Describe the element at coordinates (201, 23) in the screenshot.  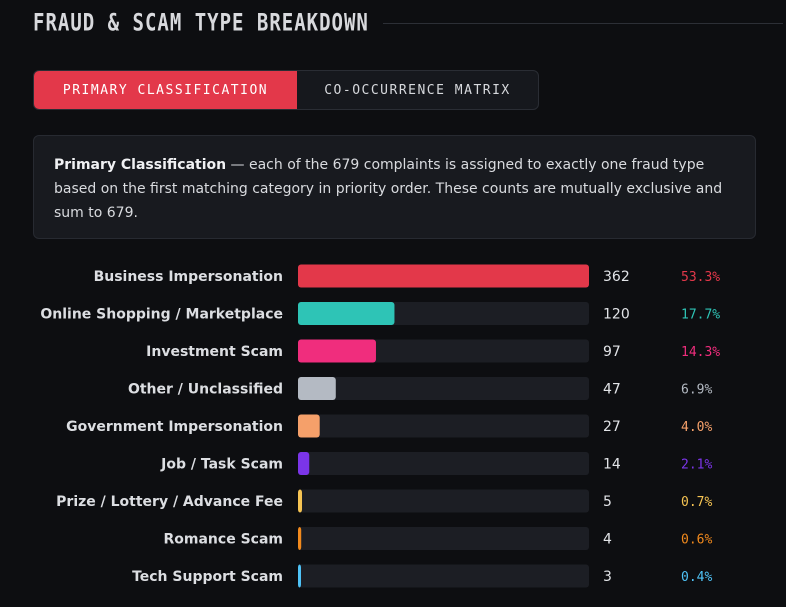
I see `section-title: FRAUD & SCAM TYPE BREAKDOWN` at that location.